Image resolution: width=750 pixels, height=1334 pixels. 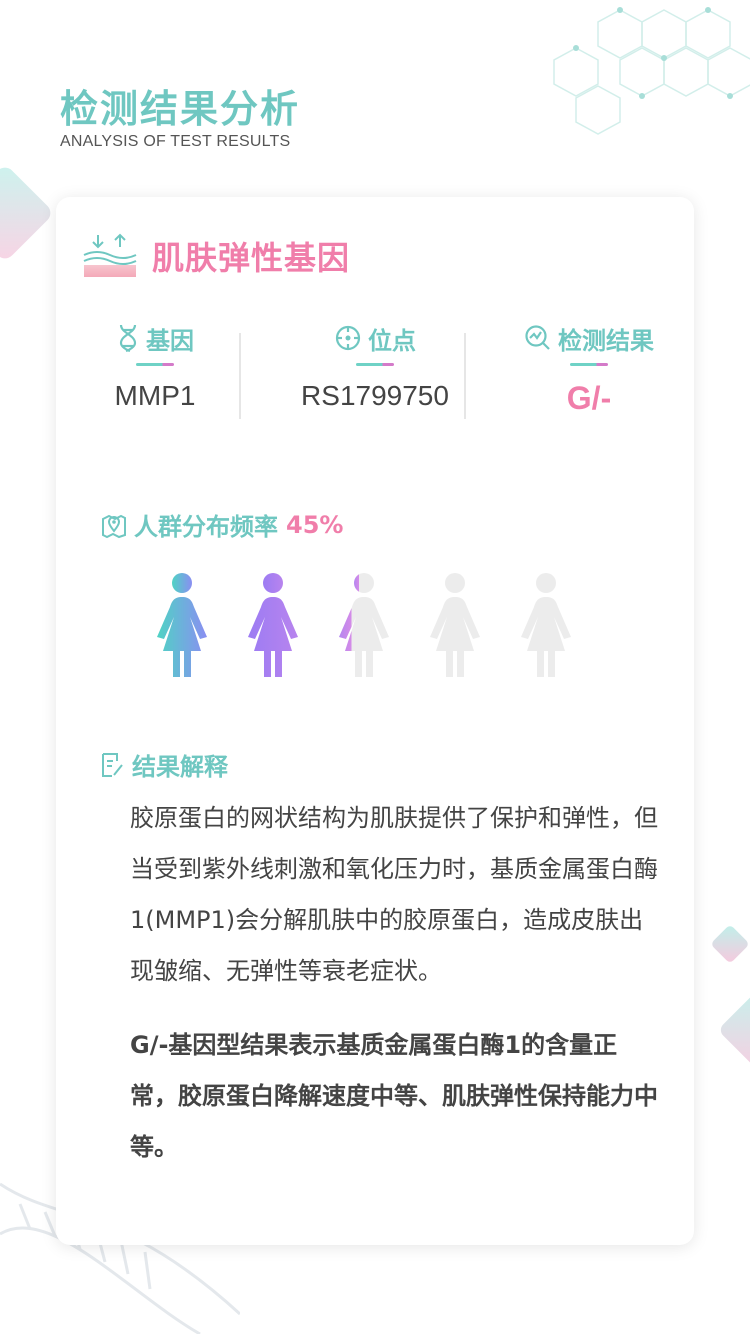 What do you see at coordinates (128, 338) in the screenshot?
I see `dna-icon` at bounding box center [128, 338].